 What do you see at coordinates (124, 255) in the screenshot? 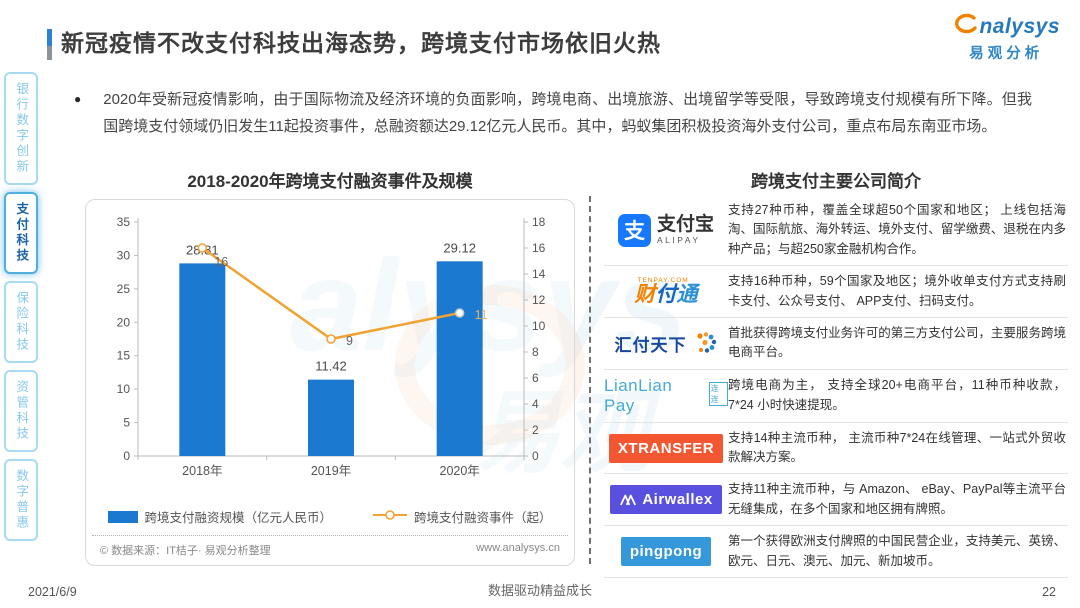
I see `svg-text: 30` at bounding box center [124, 255].